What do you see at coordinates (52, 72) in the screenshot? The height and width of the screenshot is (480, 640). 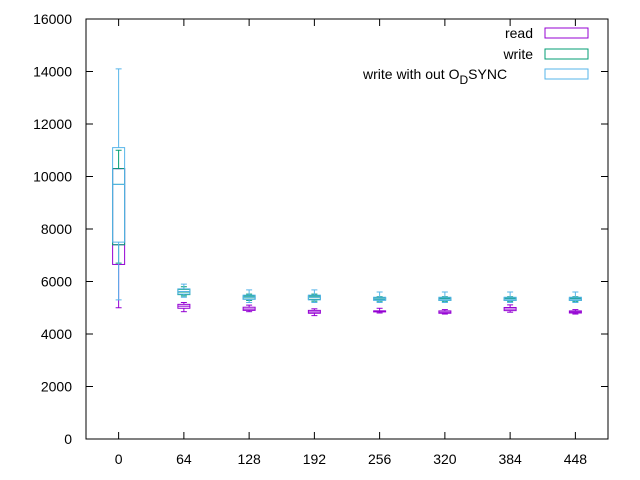 I see `y-tick-label: 14000` at bounding box center [52, 72].